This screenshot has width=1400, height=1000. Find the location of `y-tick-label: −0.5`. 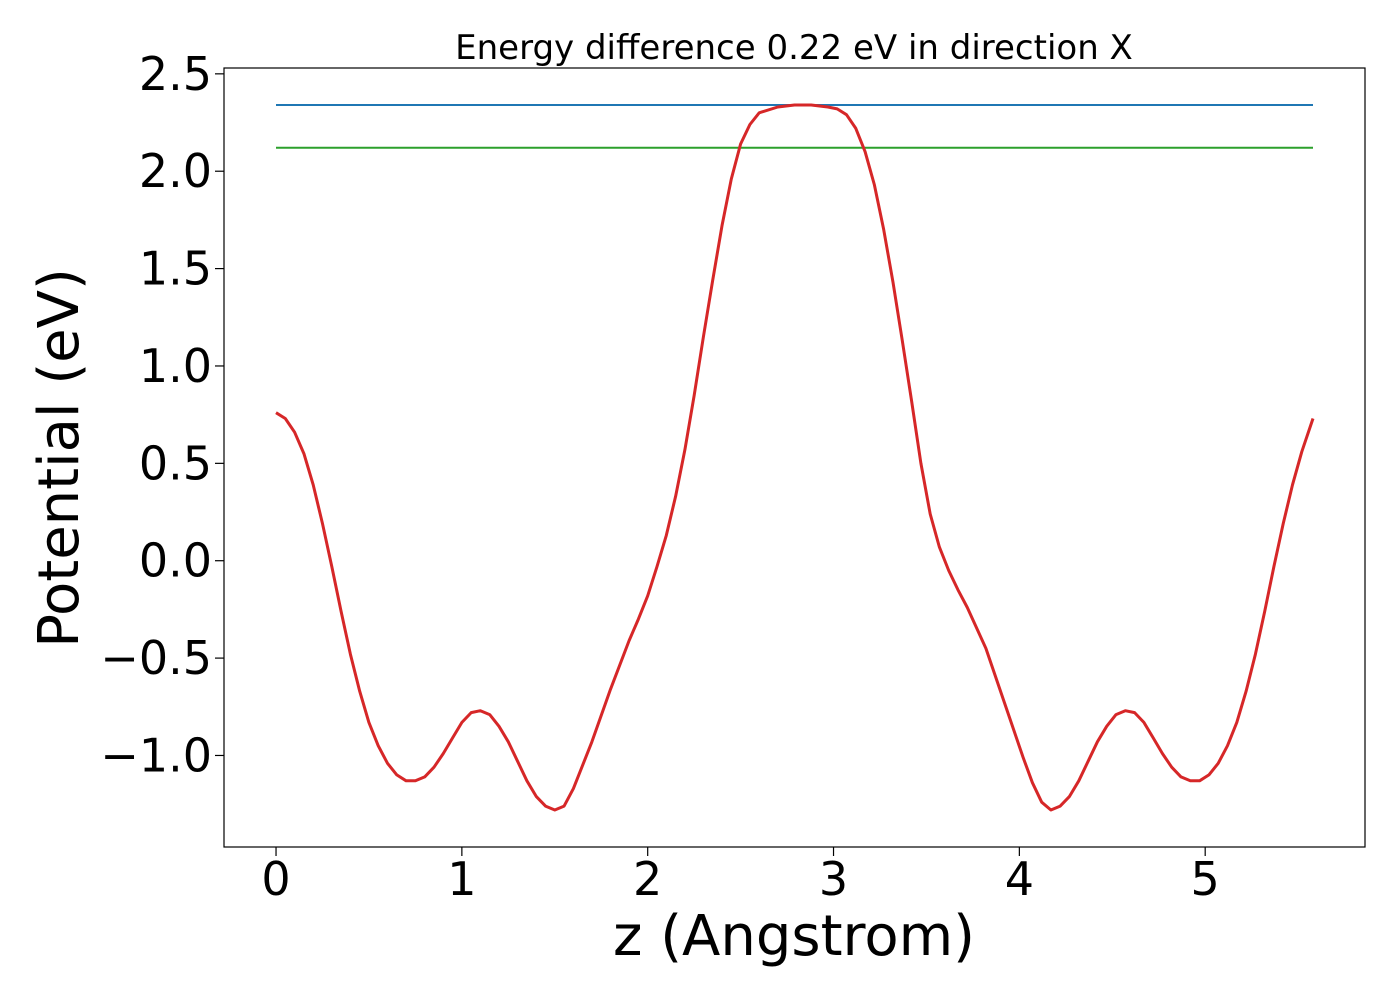

y-tick-label: −0.5 is located at coordinates (156, 658).